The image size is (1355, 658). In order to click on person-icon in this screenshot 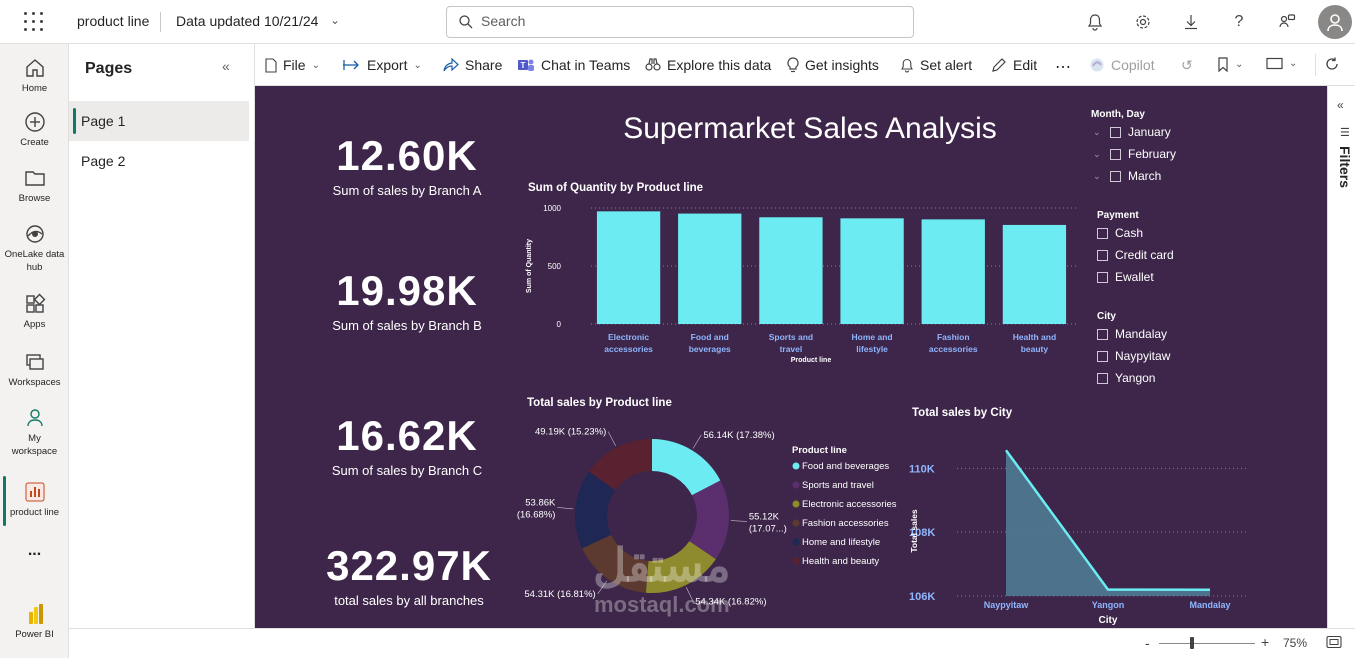, I will do `click(34, 418)`.